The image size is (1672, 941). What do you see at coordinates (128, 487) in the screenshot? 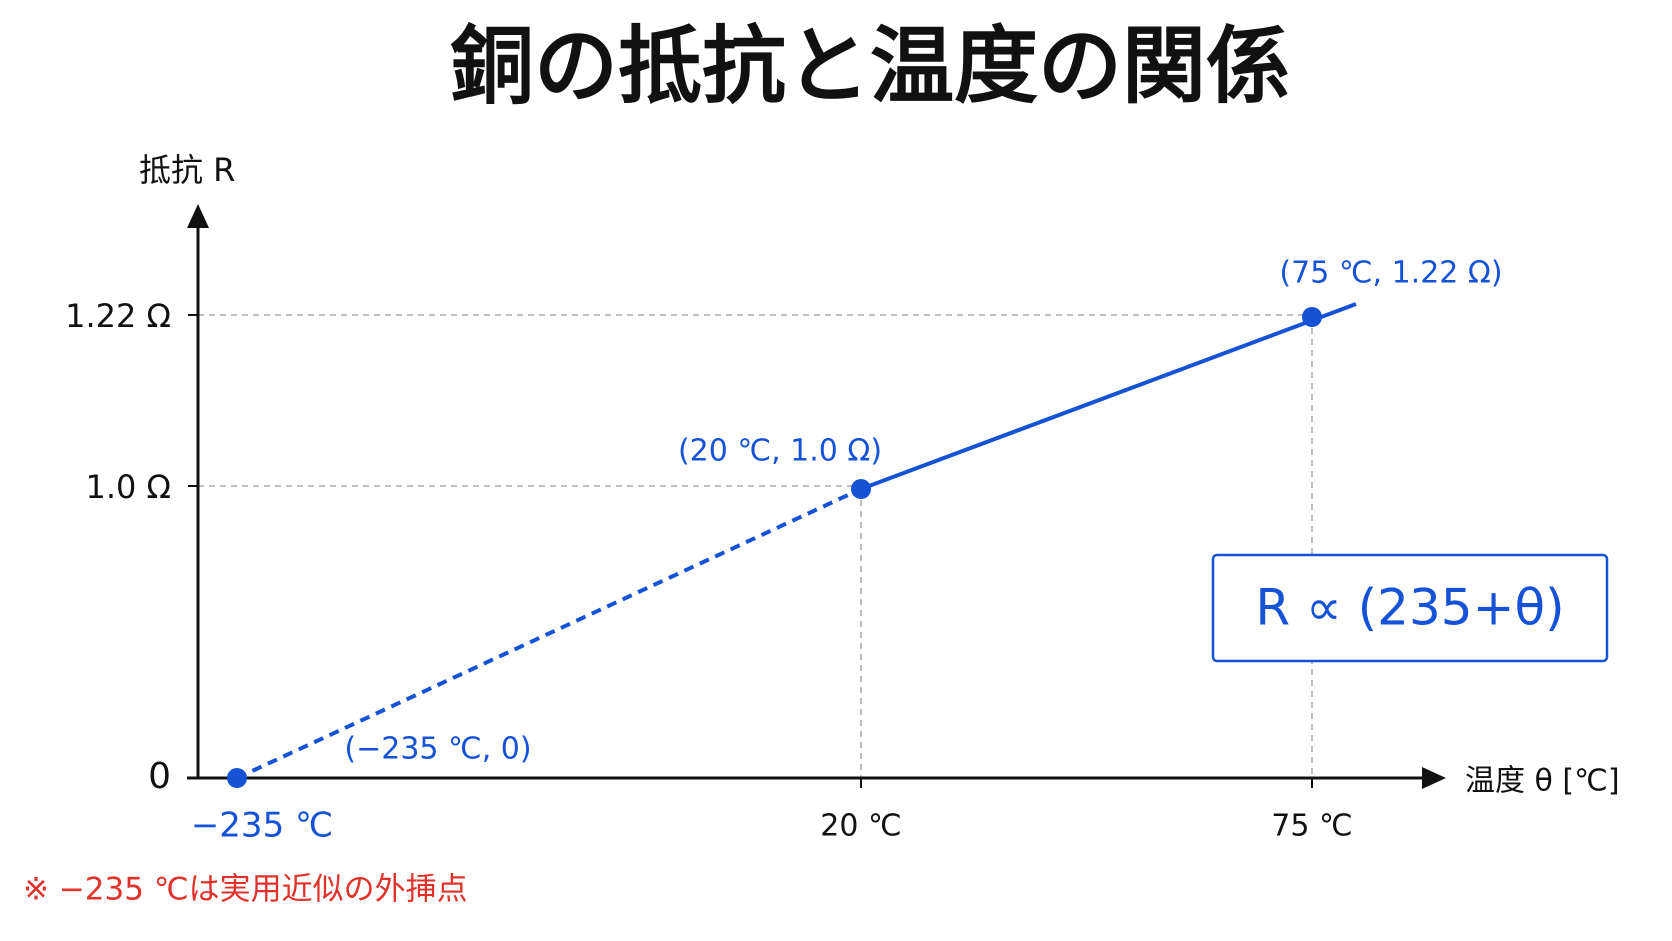
I see `y-tick-label: 1.0 Ω` at bounding box center [128, 487].